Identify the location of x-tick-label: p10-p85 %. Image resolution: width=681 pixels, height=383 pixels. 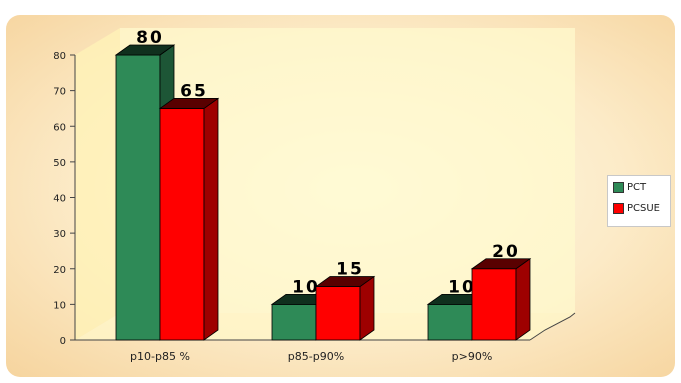
(160, 356).